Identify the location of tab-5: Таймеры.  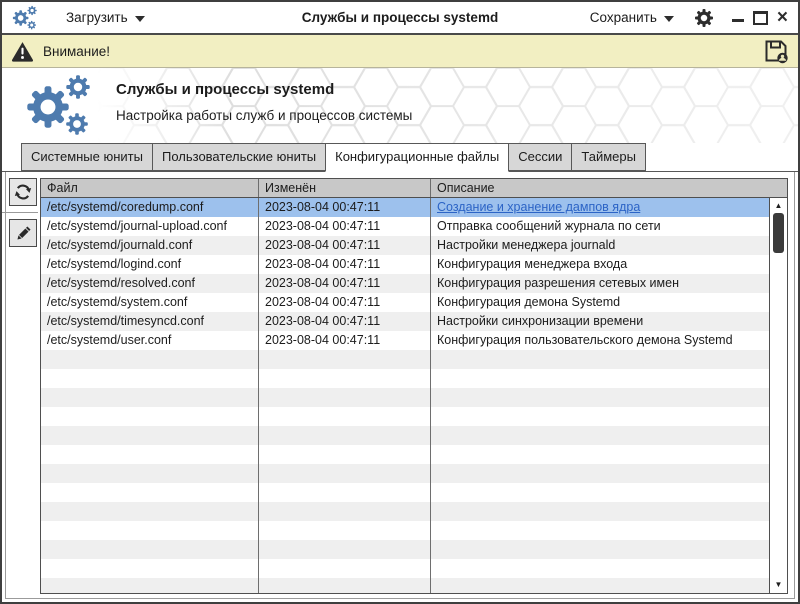
(608, 157).